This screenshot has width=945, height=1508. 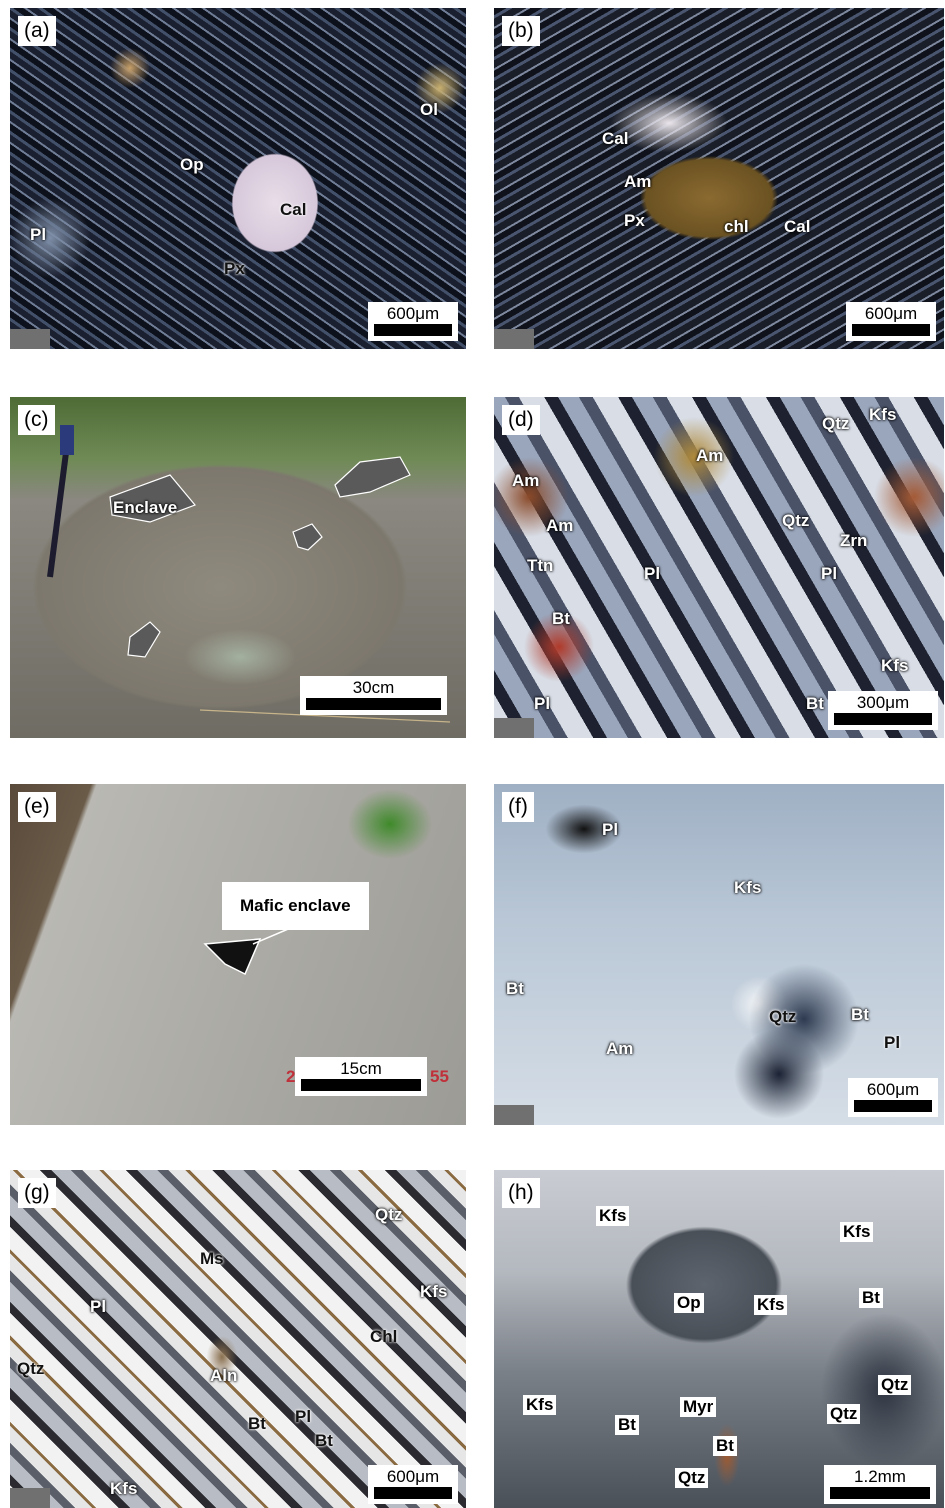 What do you see at coordinates (295, 906) in the screenshot?
I see `mafic-enclave-callout: Mafic enclave` at bounding box center [295, 906].